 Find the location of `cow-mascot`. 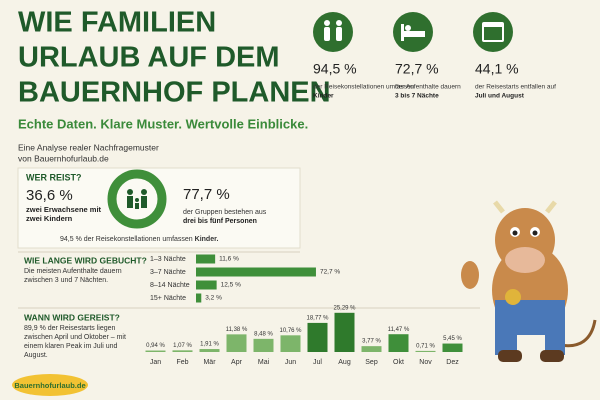

cow-mascot is located at coordinates (529, 281).